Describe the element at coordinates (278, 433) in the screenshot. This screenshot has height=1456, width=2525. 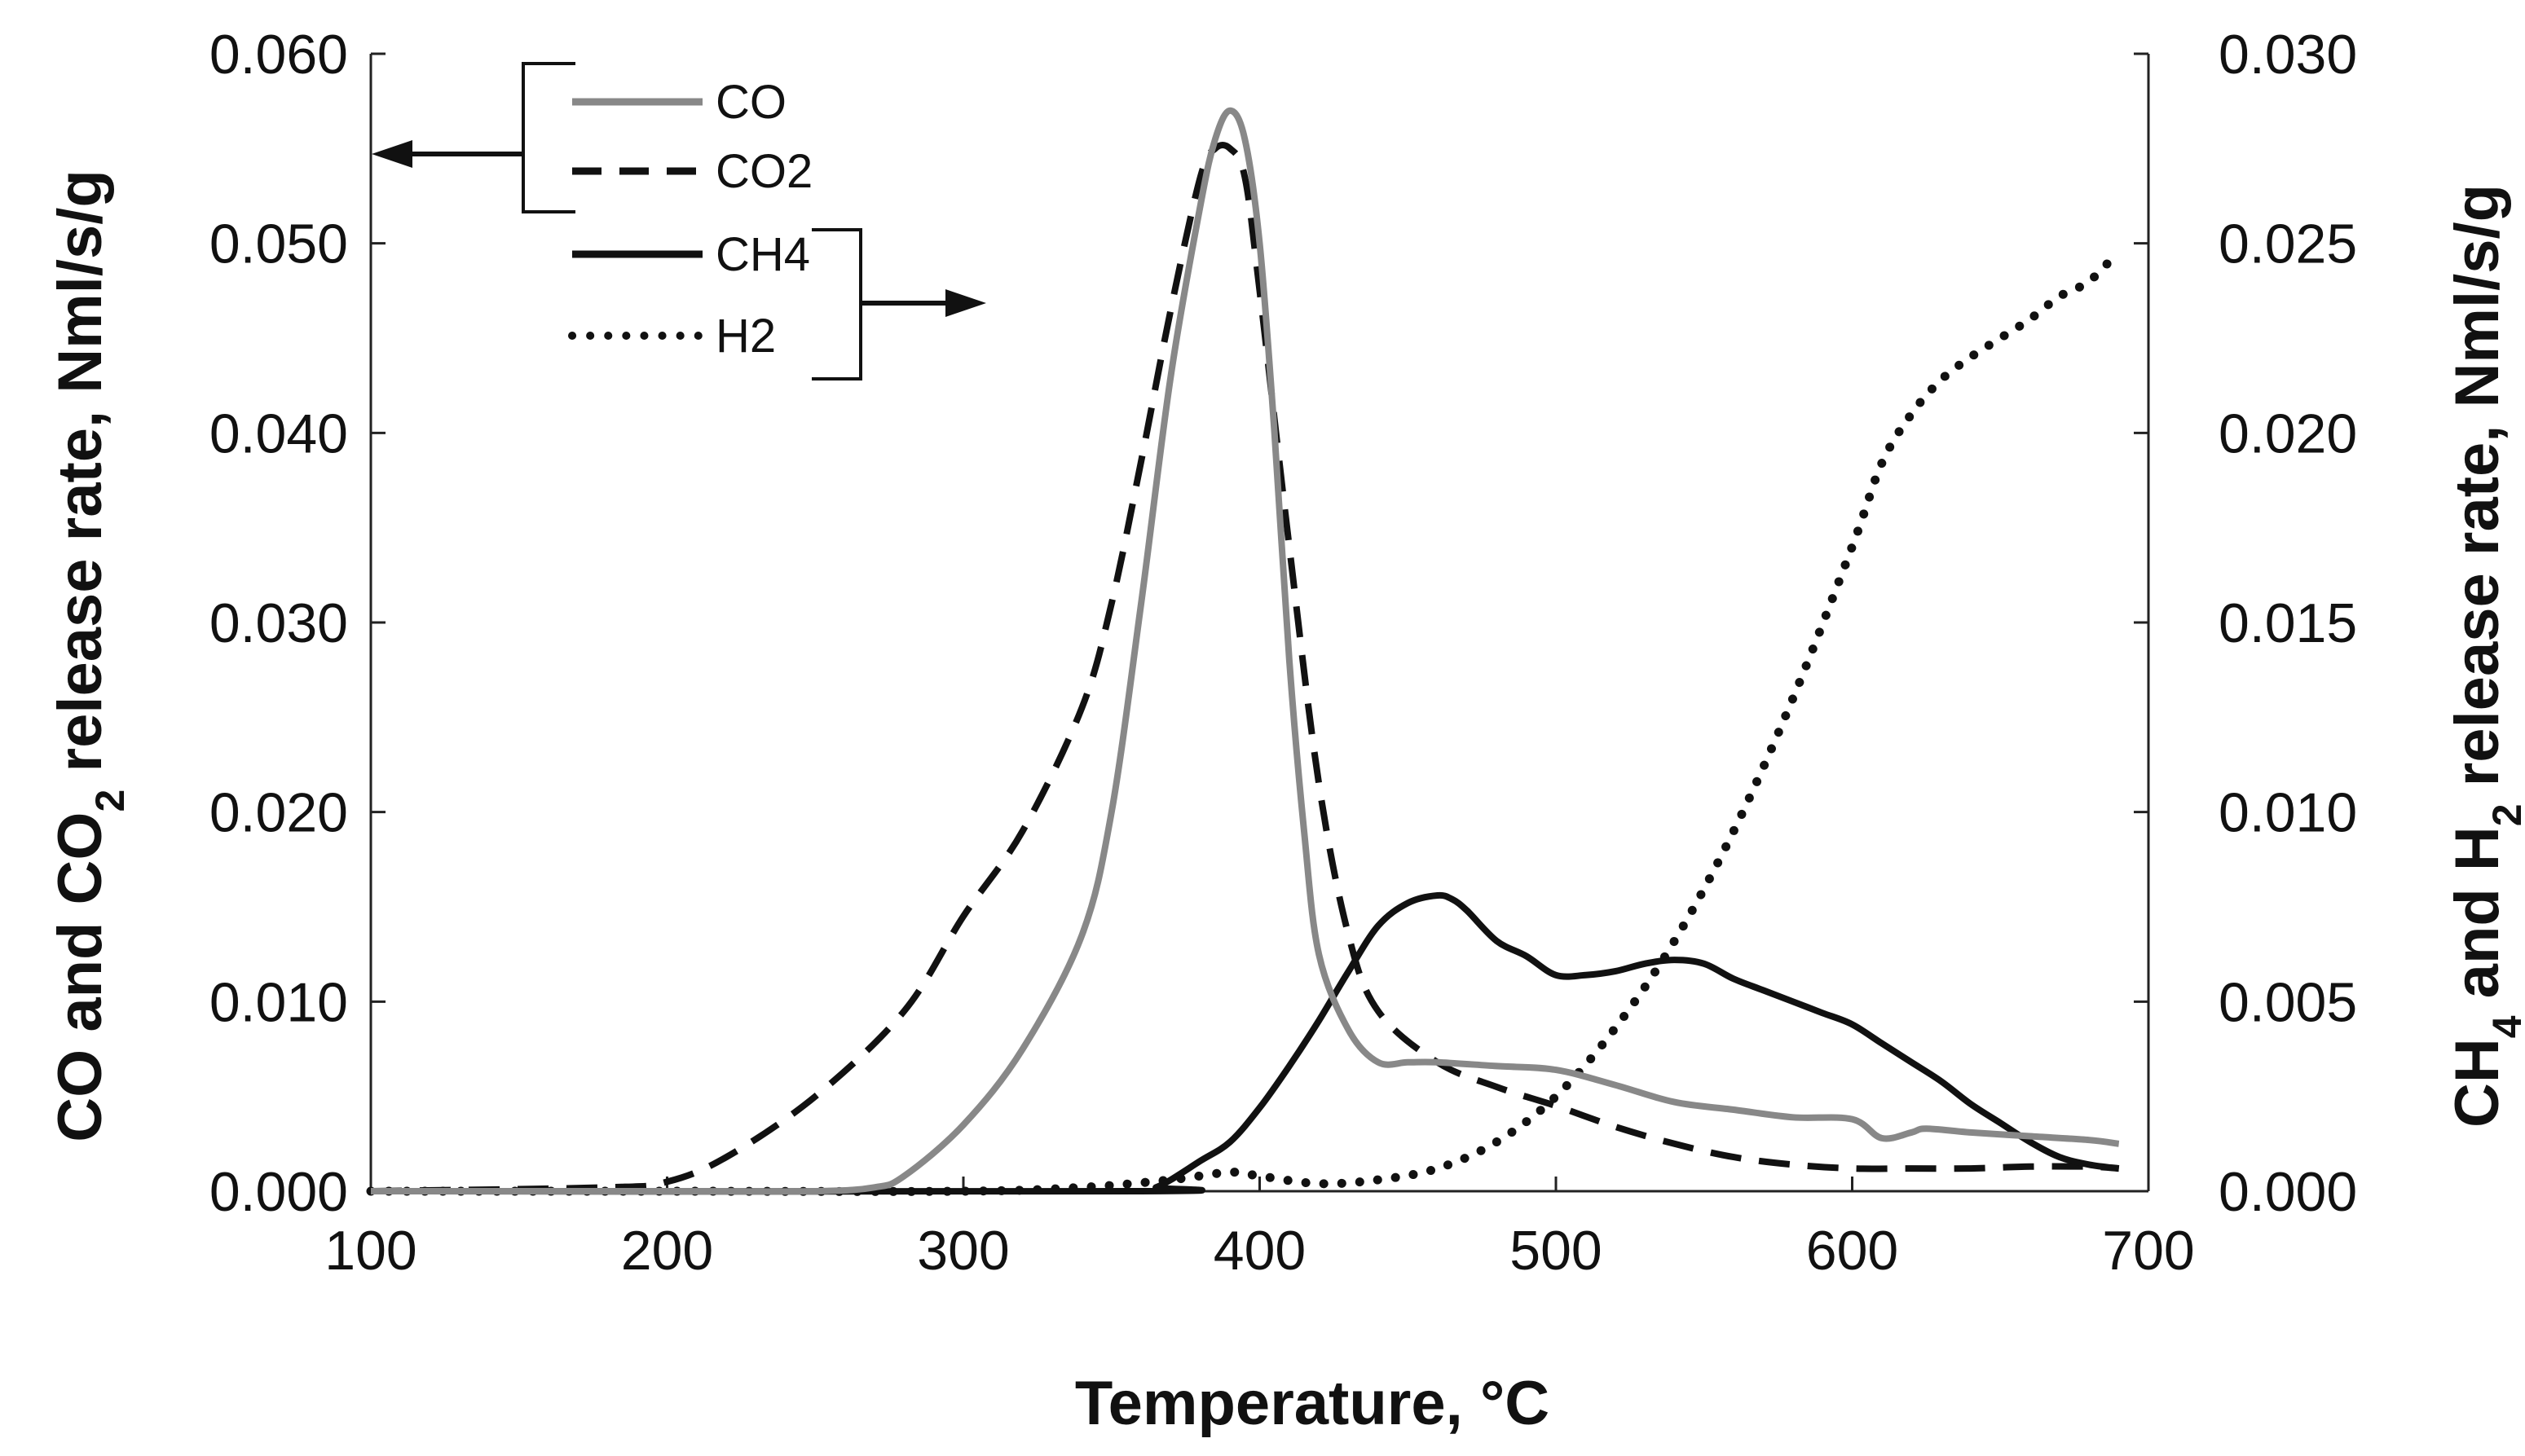
I see `left-y-tick-label: 0.040` at that location.